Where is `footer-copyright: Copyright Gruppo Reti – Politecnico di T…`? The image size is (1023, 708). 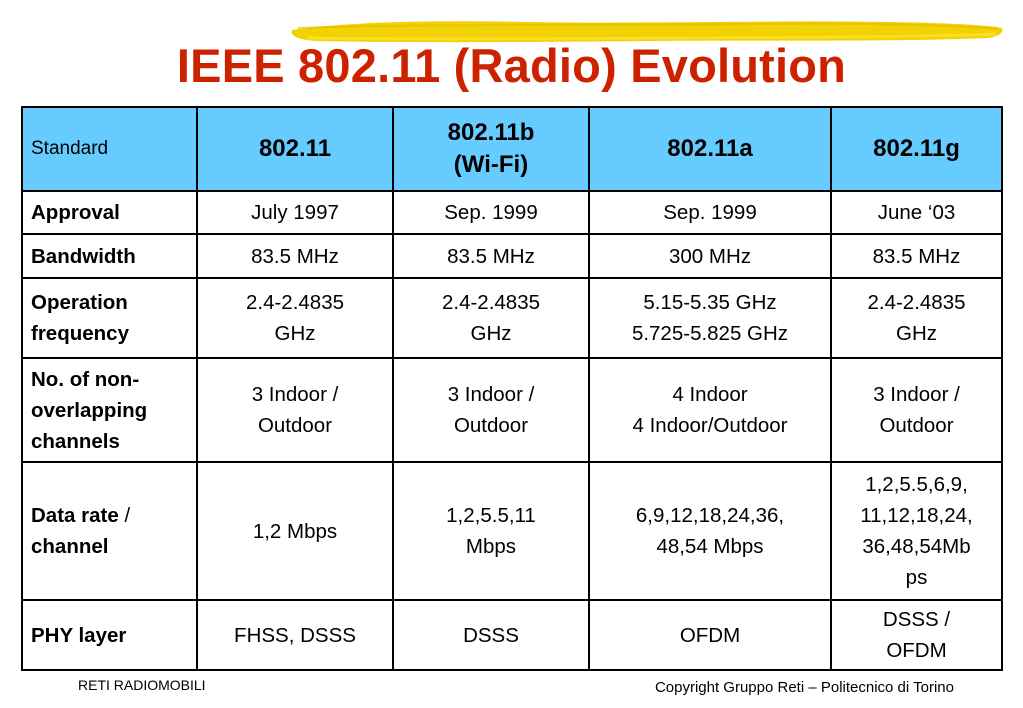
footer-copyright: Copyright Gruppo Reti – Politecnico di T… is located at coordinates (804, 687).